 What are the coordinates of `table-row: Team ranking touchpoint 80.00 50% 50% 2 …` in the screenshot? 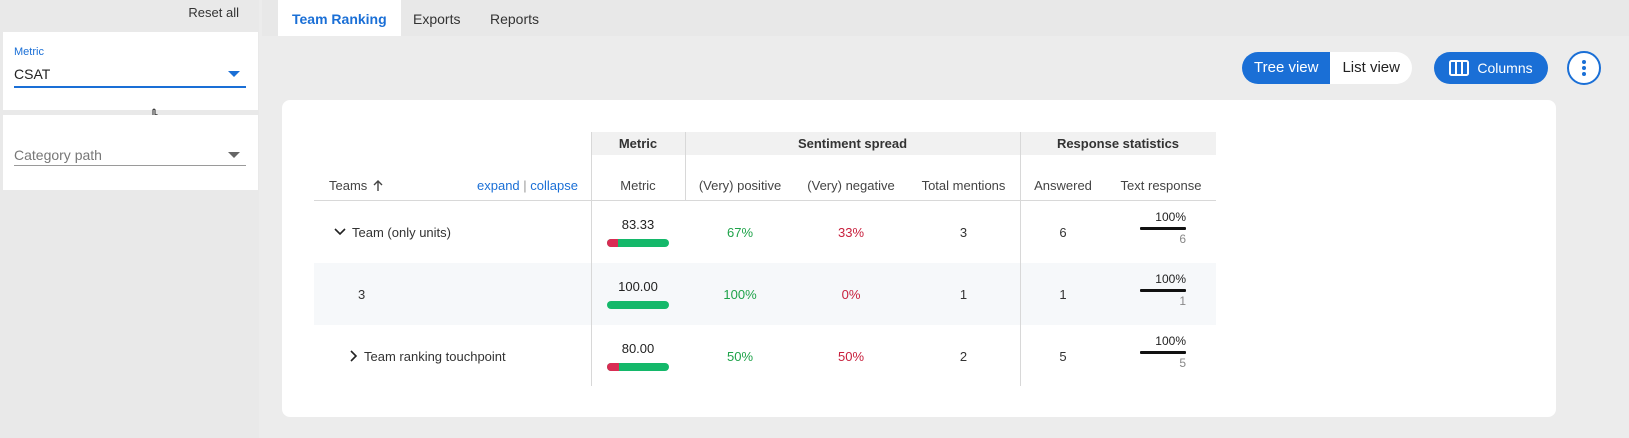 It's located at (765, 356).